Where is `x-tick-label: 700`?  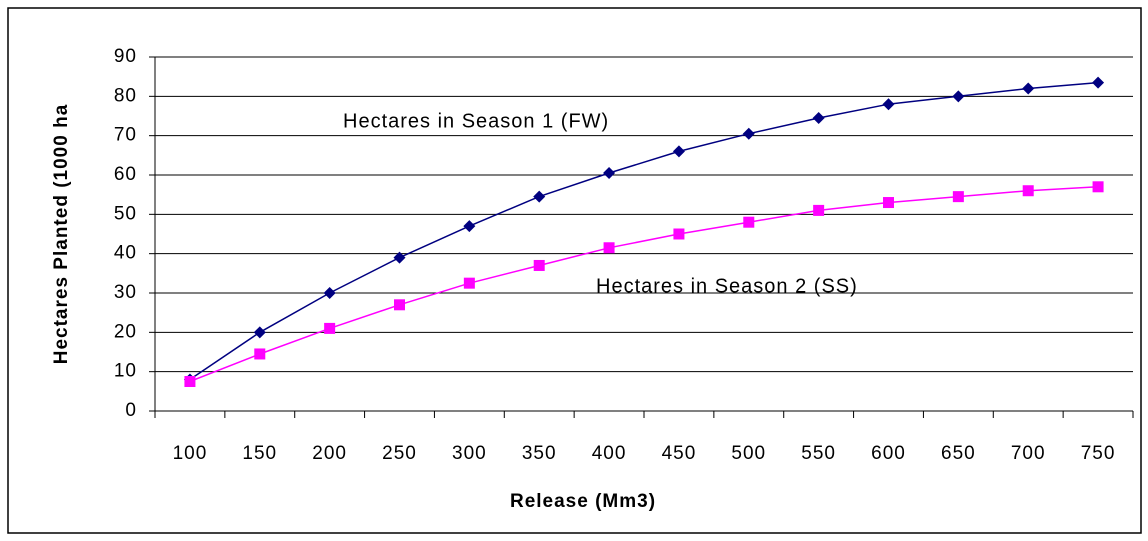 x-tick-label: 700 is located at coordinates (1028, 453).